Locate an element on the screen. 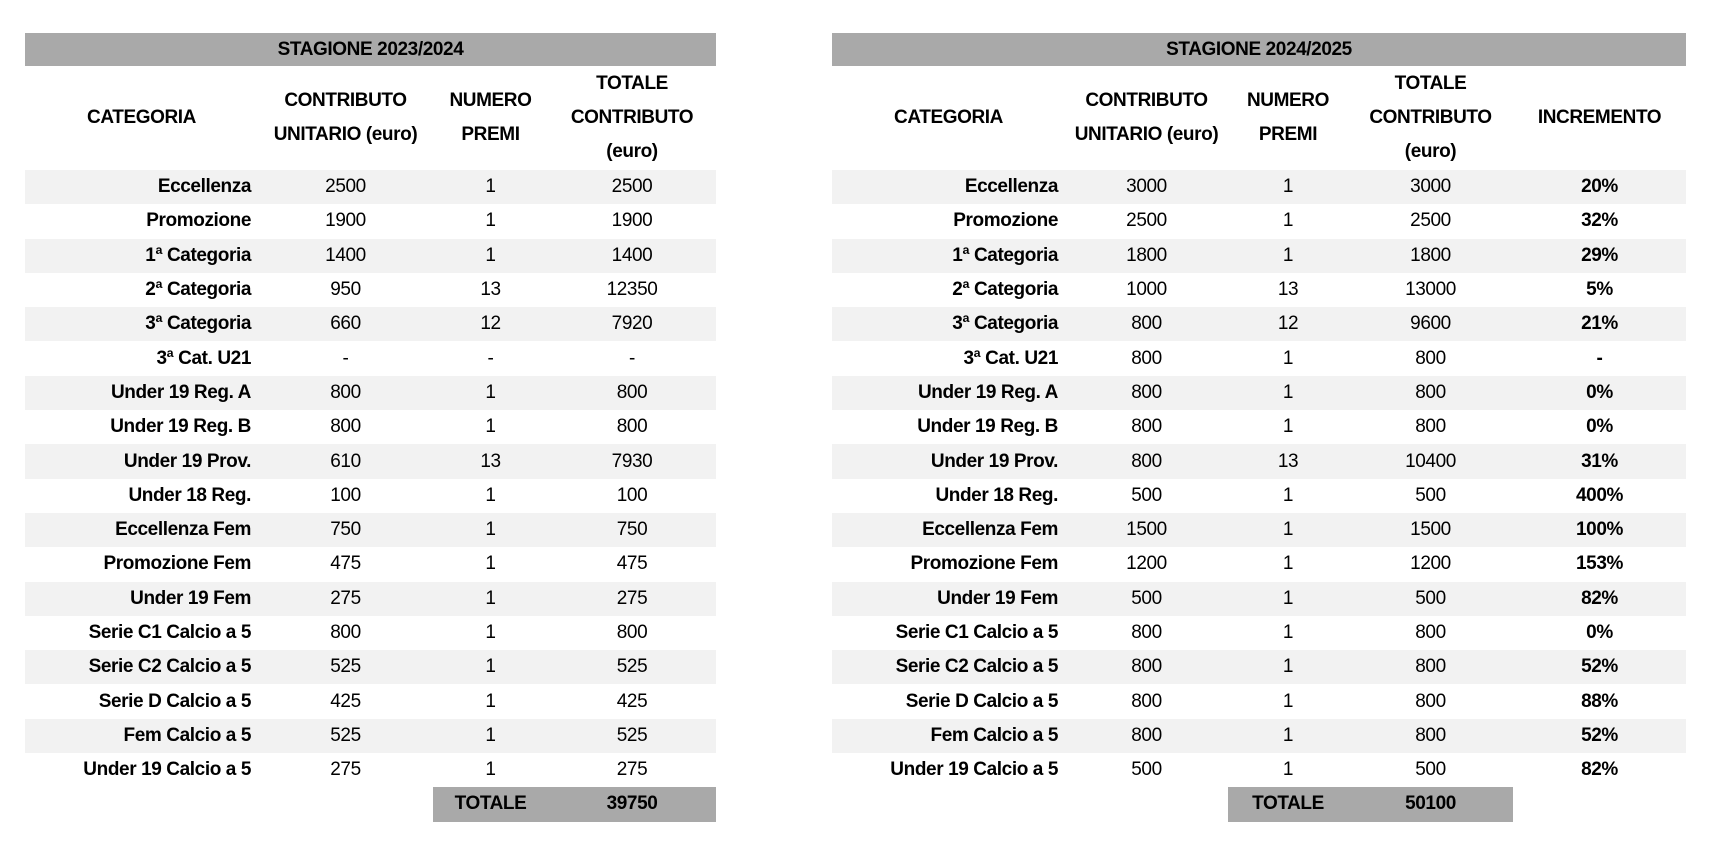  table-row: Eccellenza 3000 1 3000 20% is located at coordinates (1259, 187).